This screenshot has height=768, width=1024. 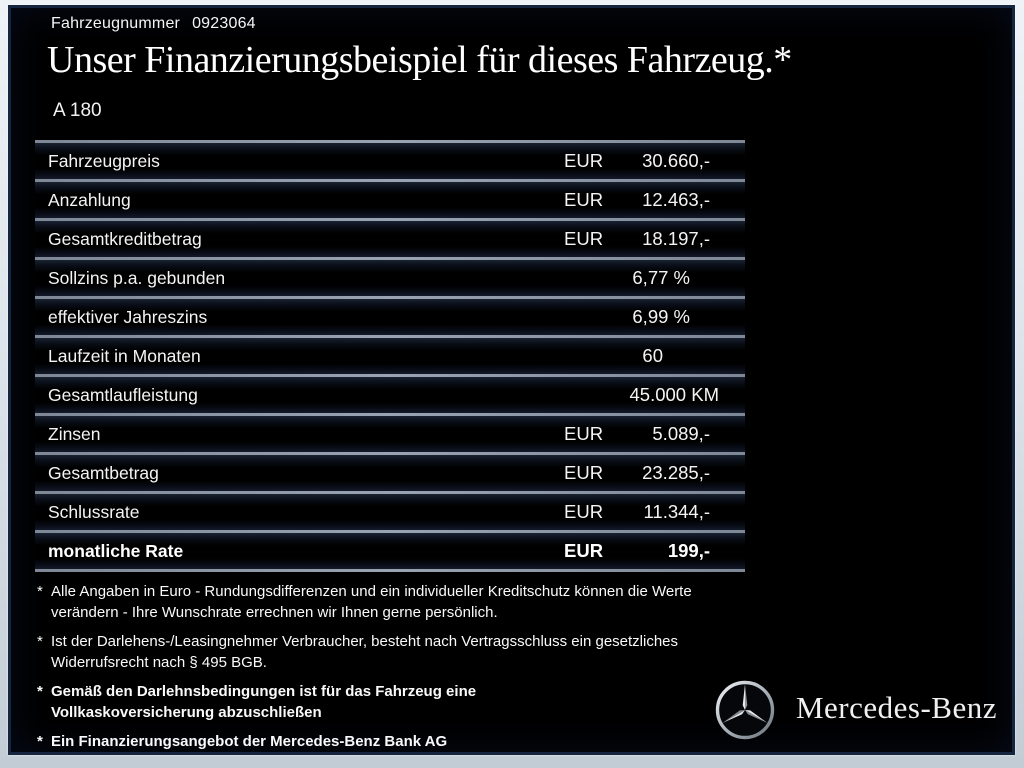 I want to click on row-value: EUR 18.197,-, so click(x=637, y=239).